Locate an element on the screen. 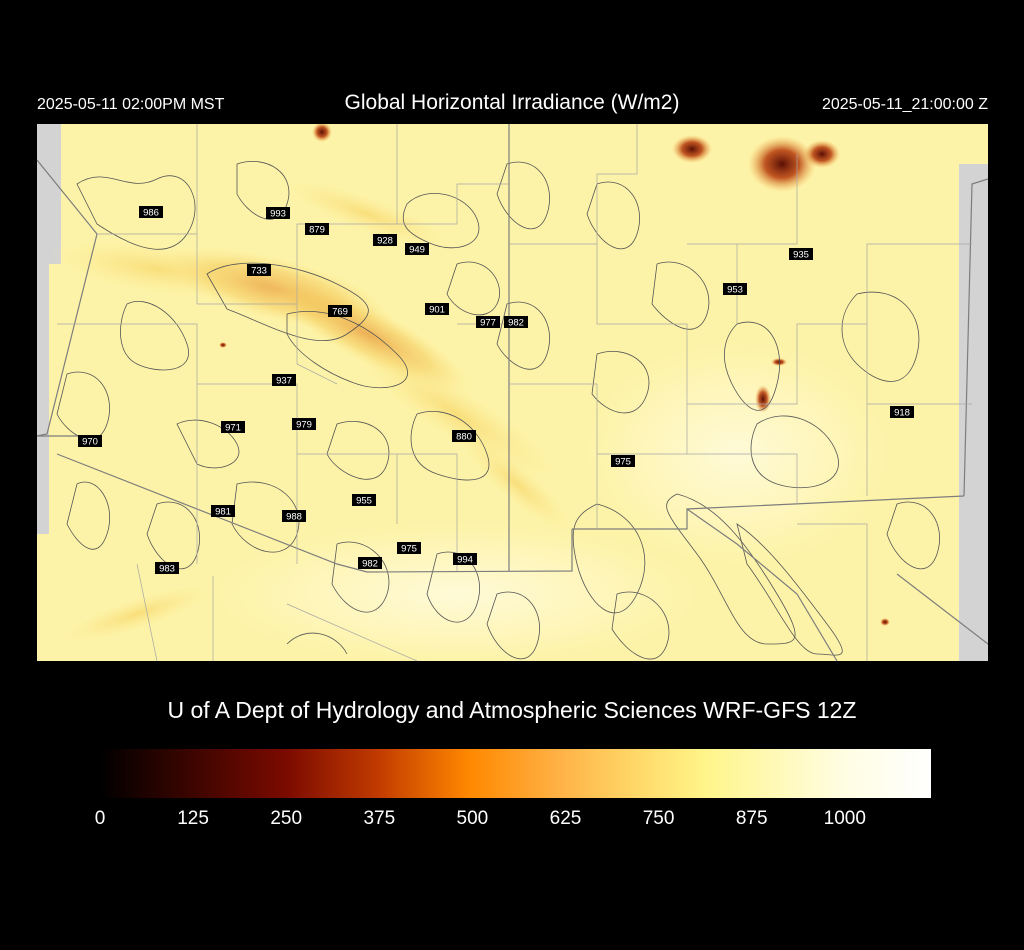 The width and height of the screenshot is (1024, 950). svg-text: 901 is located at coordinates (437, 310).